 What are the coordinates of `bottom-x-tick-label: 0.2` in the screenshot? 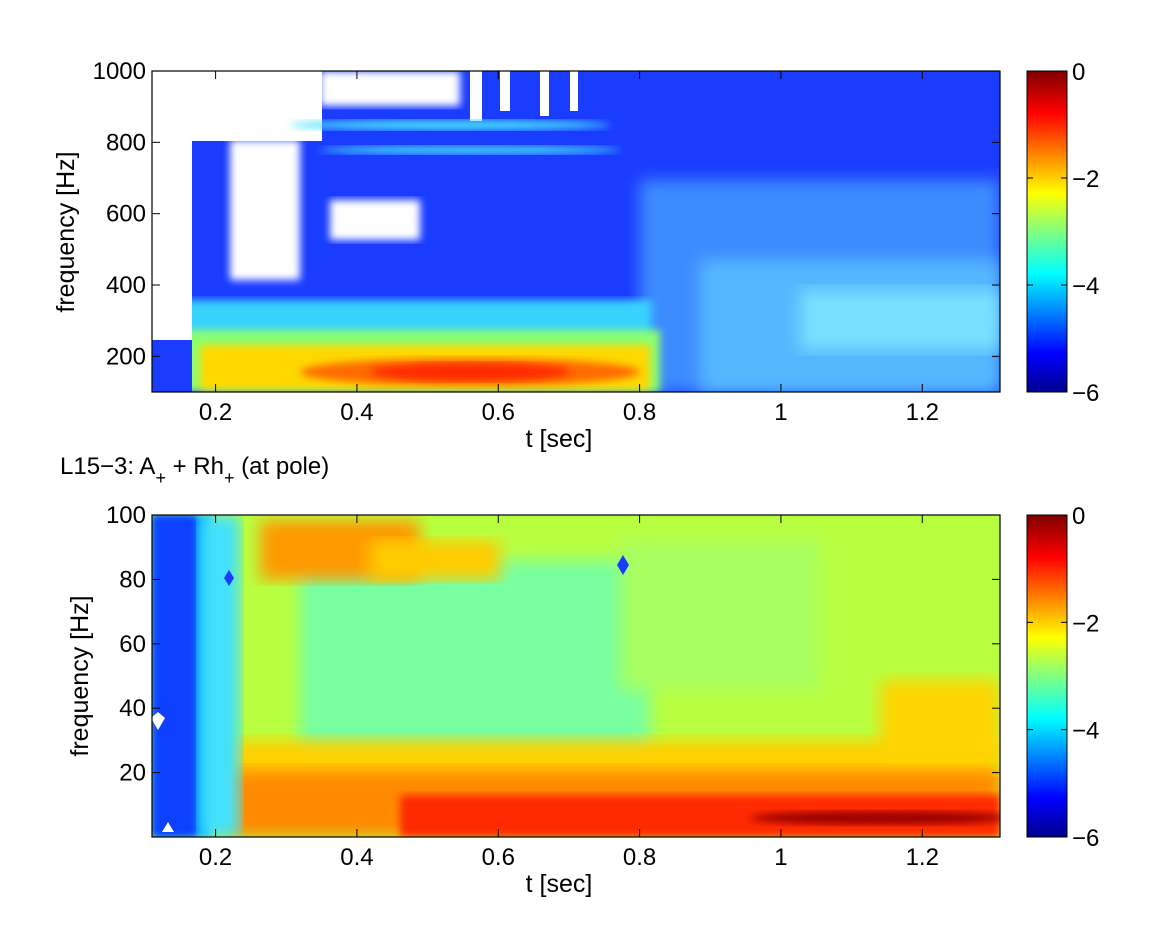 It's located at (215, 857).